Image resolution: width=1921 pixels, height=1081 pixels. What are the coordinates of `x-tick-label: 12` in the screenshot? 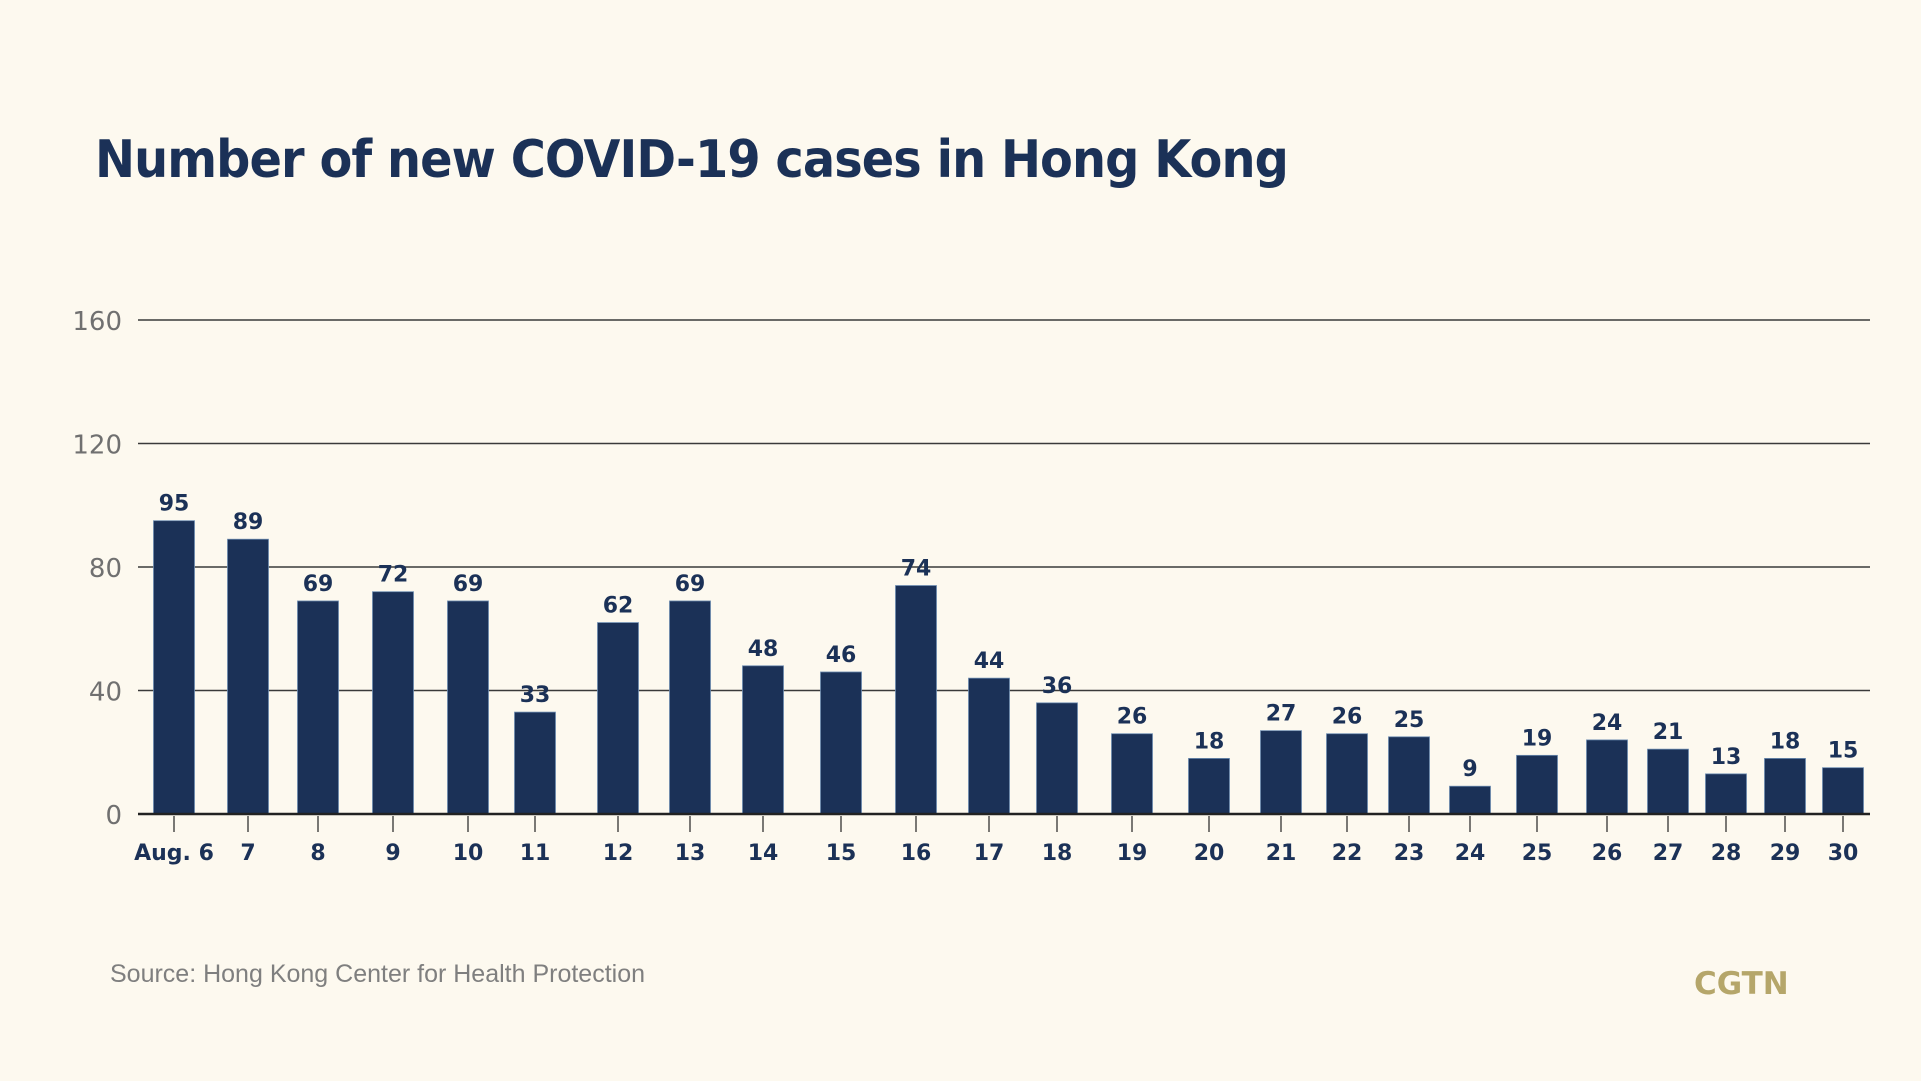 It's located at (618, 853).